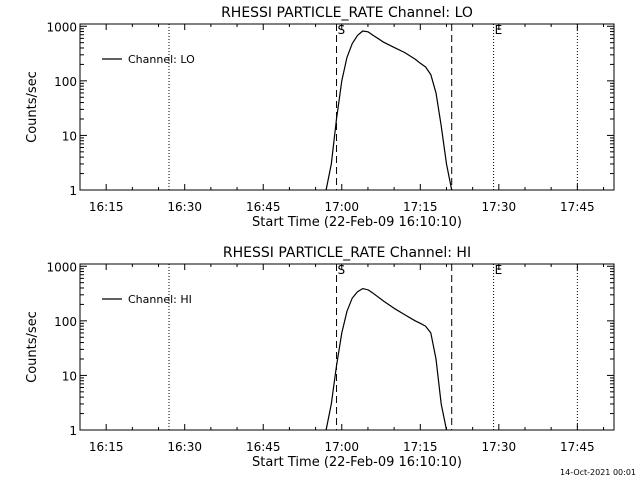 This screenshot has width=640, height=480. I want to click on legend-label: Channel: LO, so click(161, 59).